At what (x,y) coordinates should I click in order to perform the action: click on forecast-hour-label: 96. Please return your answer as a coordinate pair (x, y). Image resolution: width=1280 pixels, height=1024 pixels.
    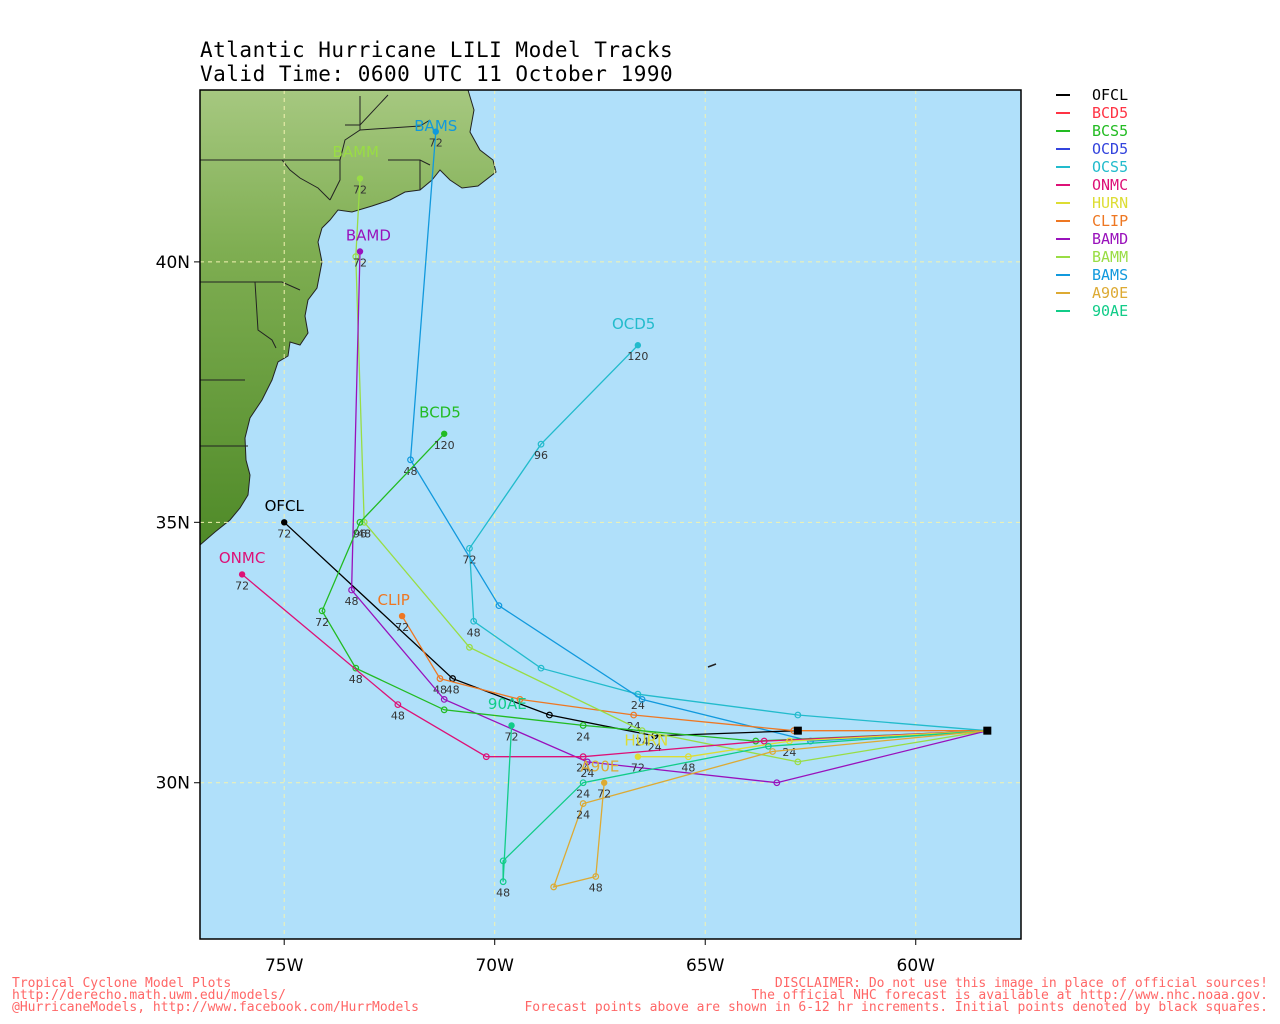
    Looking at the image, I should click on (360, 533).